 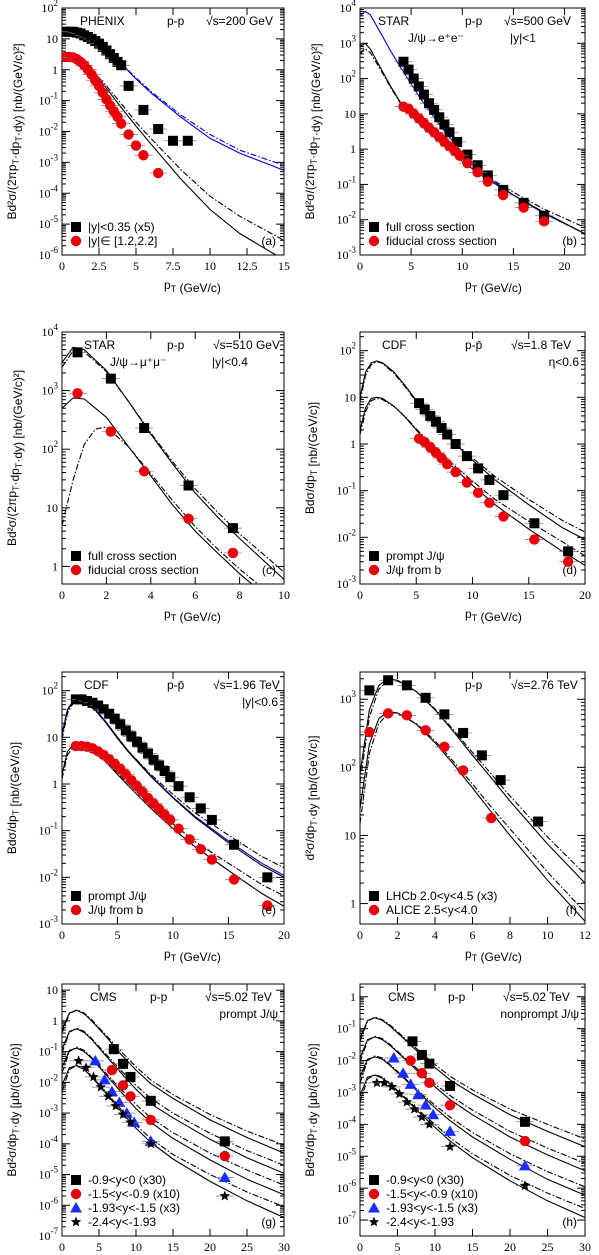 I want to click on x-tick-label: 30, so click(x=585, y=1247).